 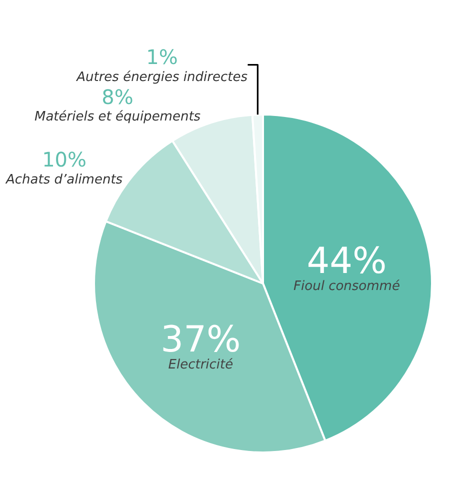 I want to click on slice-label: Matériels et équipements, so click(x=117, y=117).